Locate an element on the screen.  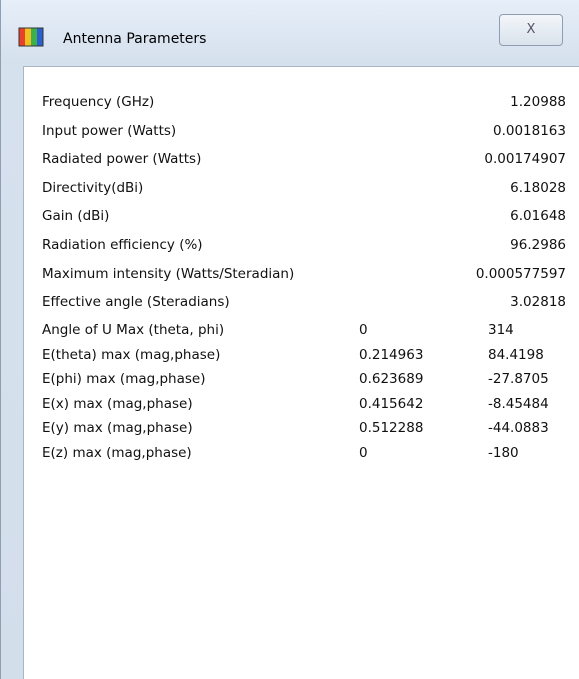
param-value: -44.0883 is located at coordinates (518, 428).